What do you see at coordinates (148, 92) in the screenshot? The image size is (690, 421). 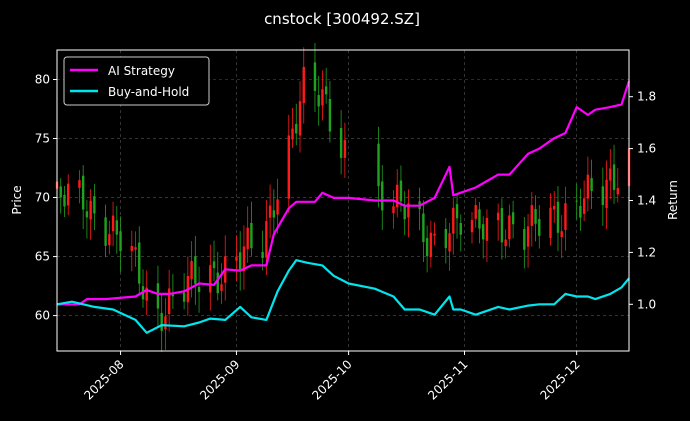 I see `legend-label-buy-and-hold: Buy-and-Hold` at bounding box center [148, 92].